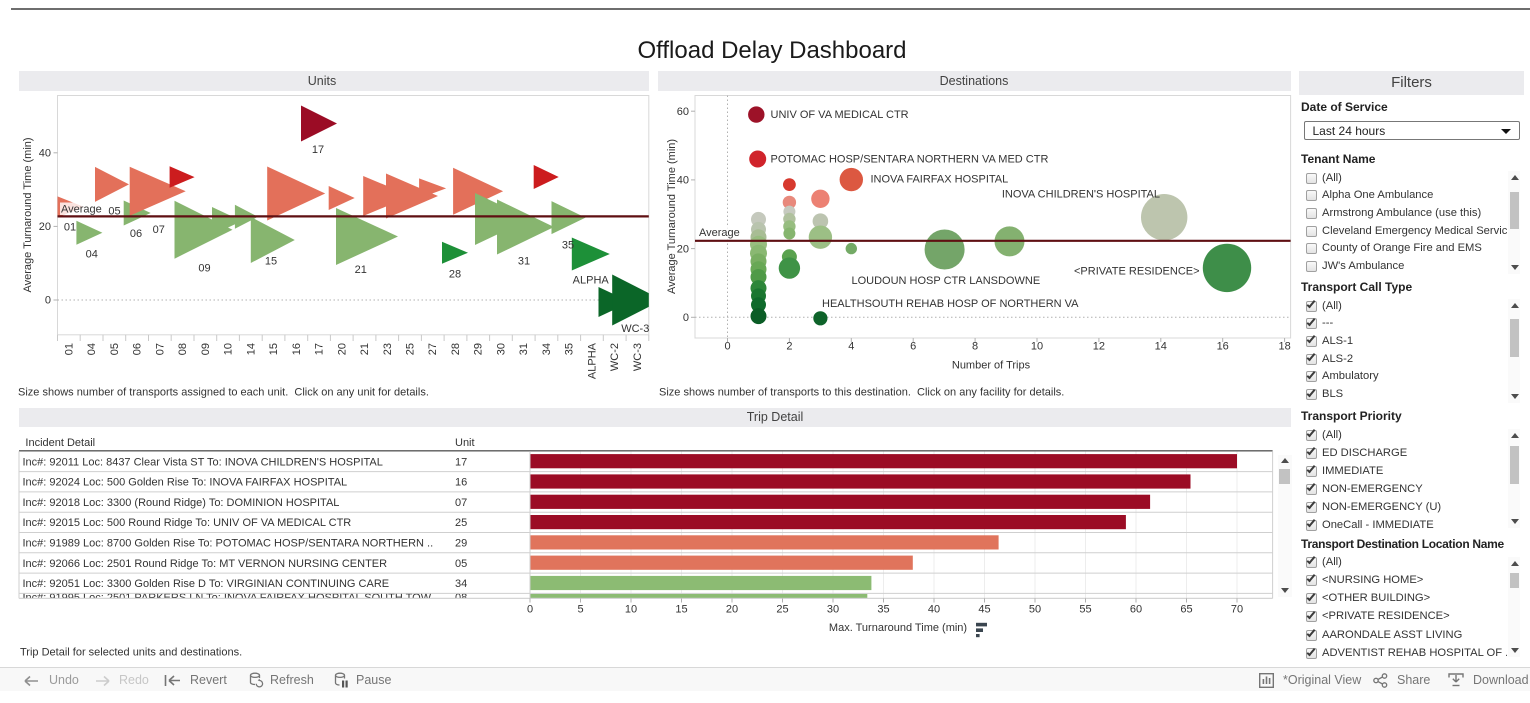  I want to click on svg-text: WC-2, so click(615, 357).